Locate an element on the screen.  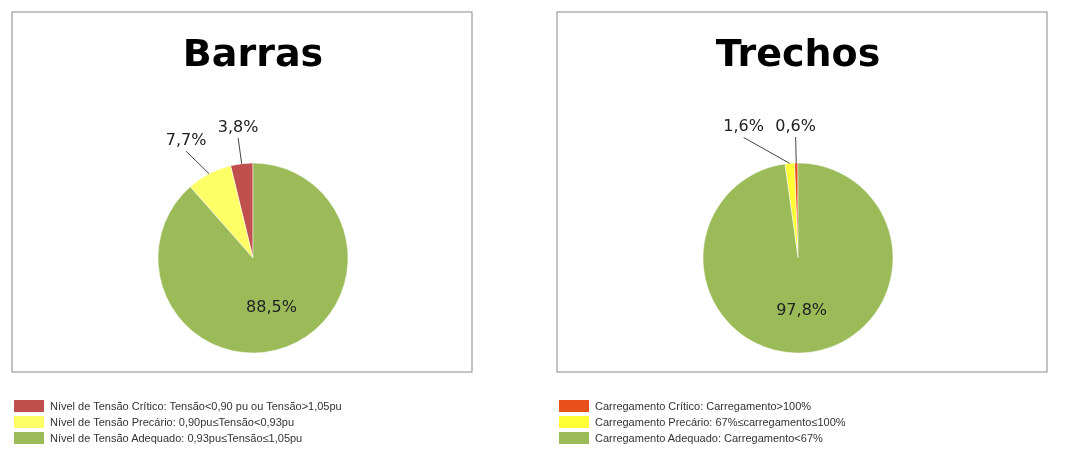
data-label: 1,6% is located at coordinates (743, 126).